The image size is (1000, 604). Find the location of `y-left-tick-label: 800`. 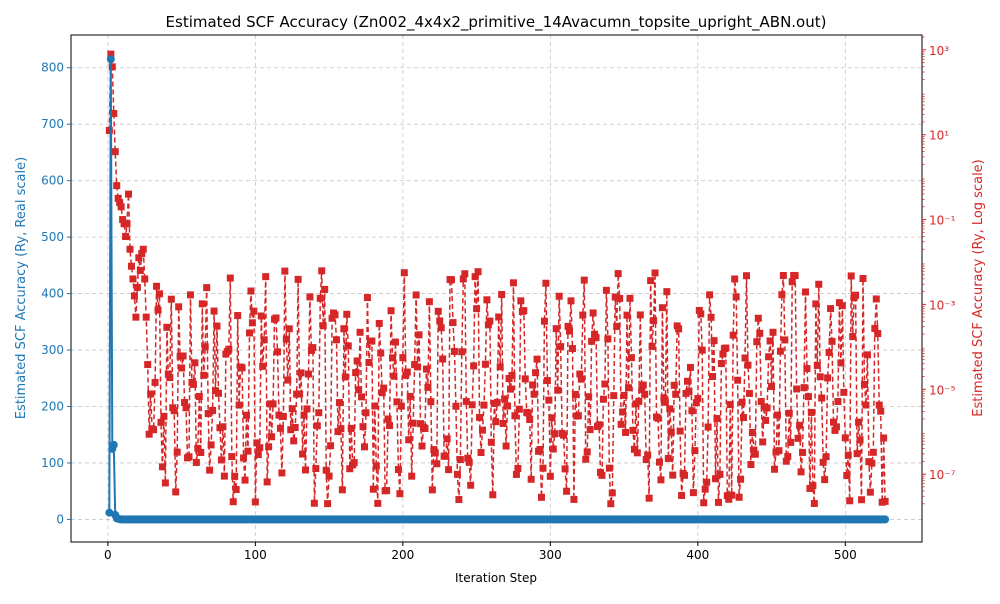

y-left-tick-label: 800 is located at coordinates (52, 68).